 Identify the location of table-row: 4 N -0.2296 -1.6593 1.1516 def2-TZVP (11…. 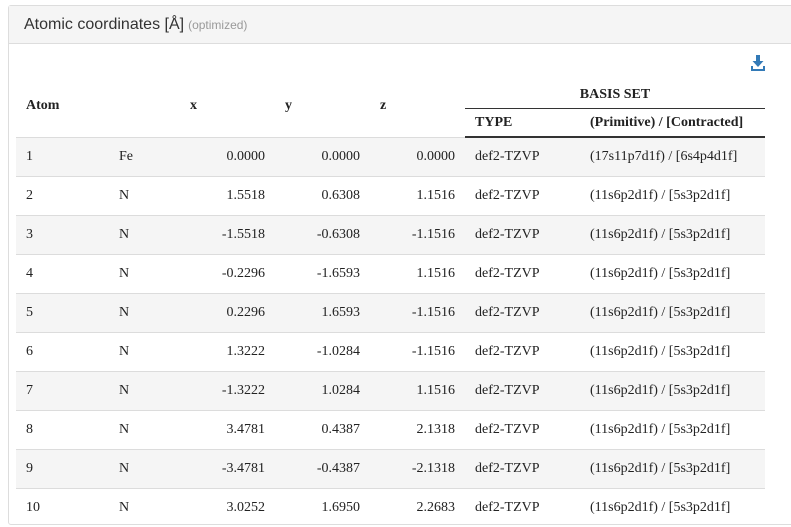
(390, 274).